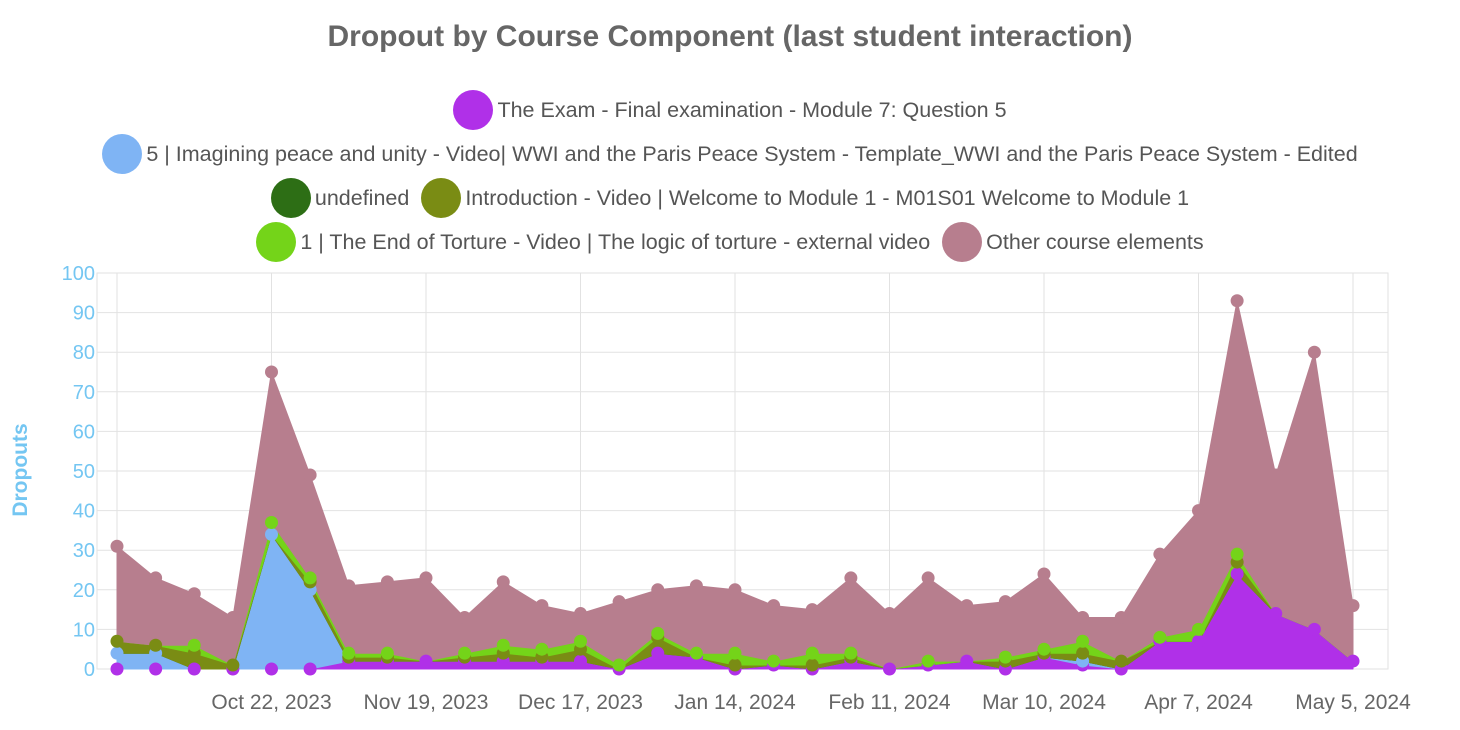  What do you see at coordinates (84, 472) in the screenshot?
I see `y-tick-label: 50` at bounding box center [84, 472].